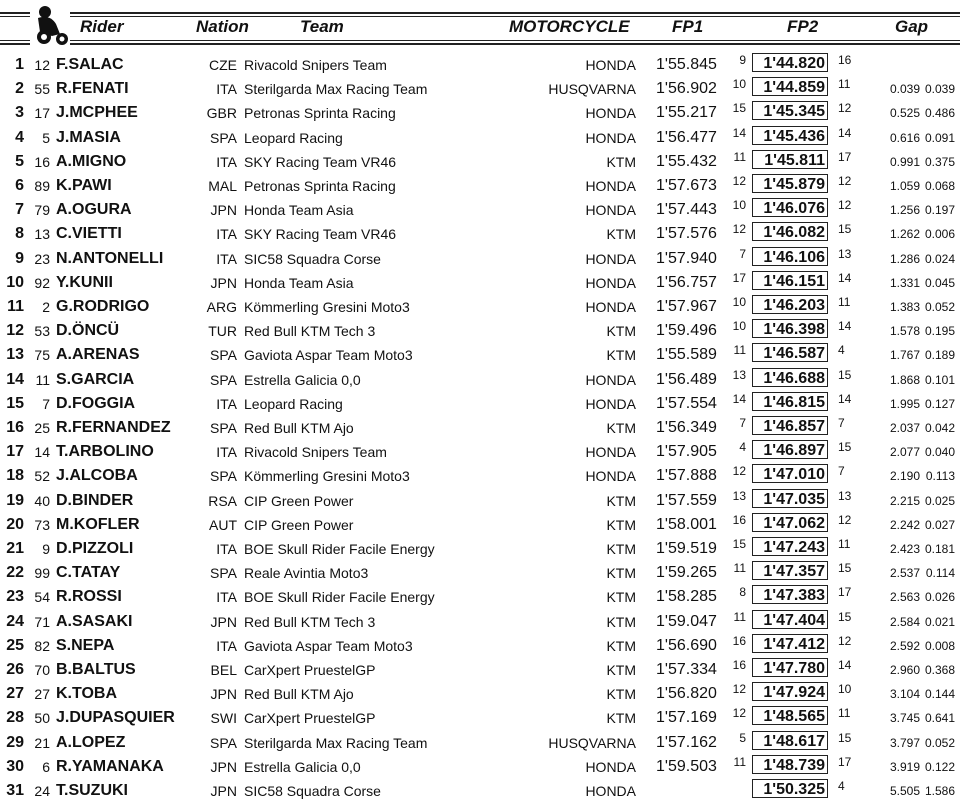 Image resolution: width=960 pixels, height=803 pixels. Describe the element at coordinates (42, 258) in the screenshot. I see `rider-number: 23` at that location.